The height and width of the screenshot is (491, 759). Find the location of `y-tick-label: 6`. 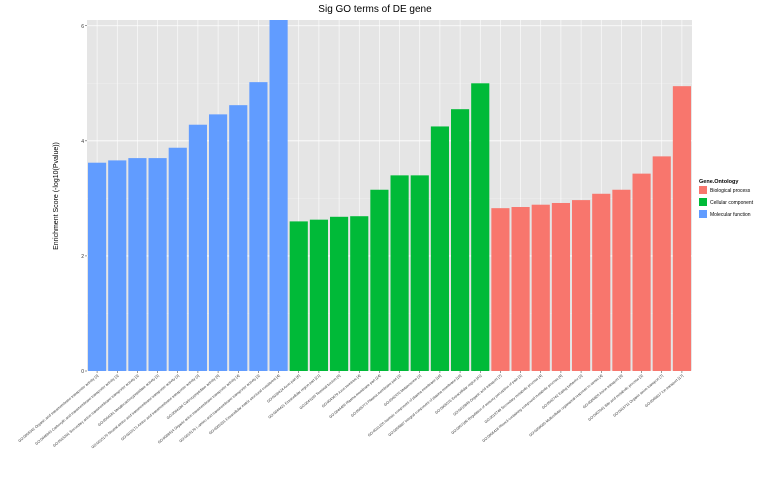

y-tick-label: 6 is located at coordinates (82, 27).